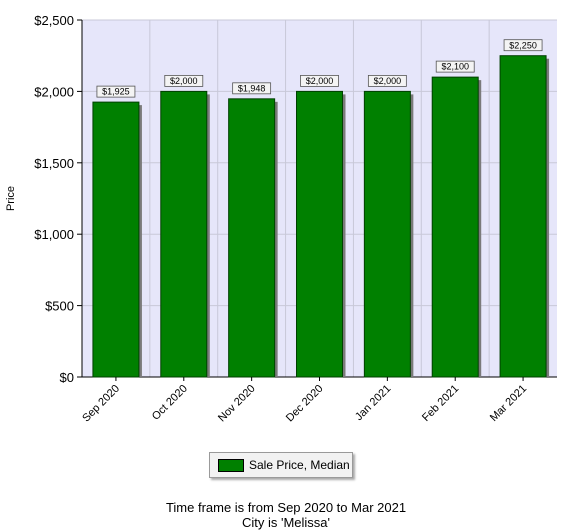 Image resolution: width=572 pixels, height=532 pixels. I want to click on legend-swatch, so click(231, 465).